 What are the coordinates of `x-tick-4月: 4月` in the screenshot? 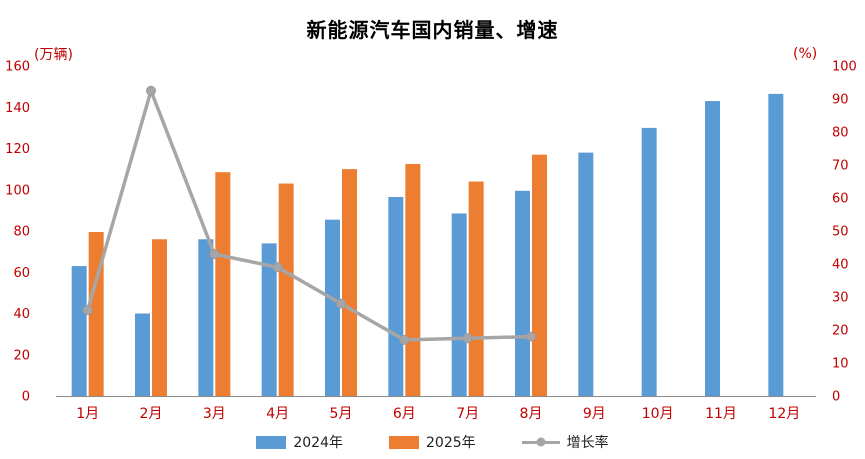 It's located at (277, 414).